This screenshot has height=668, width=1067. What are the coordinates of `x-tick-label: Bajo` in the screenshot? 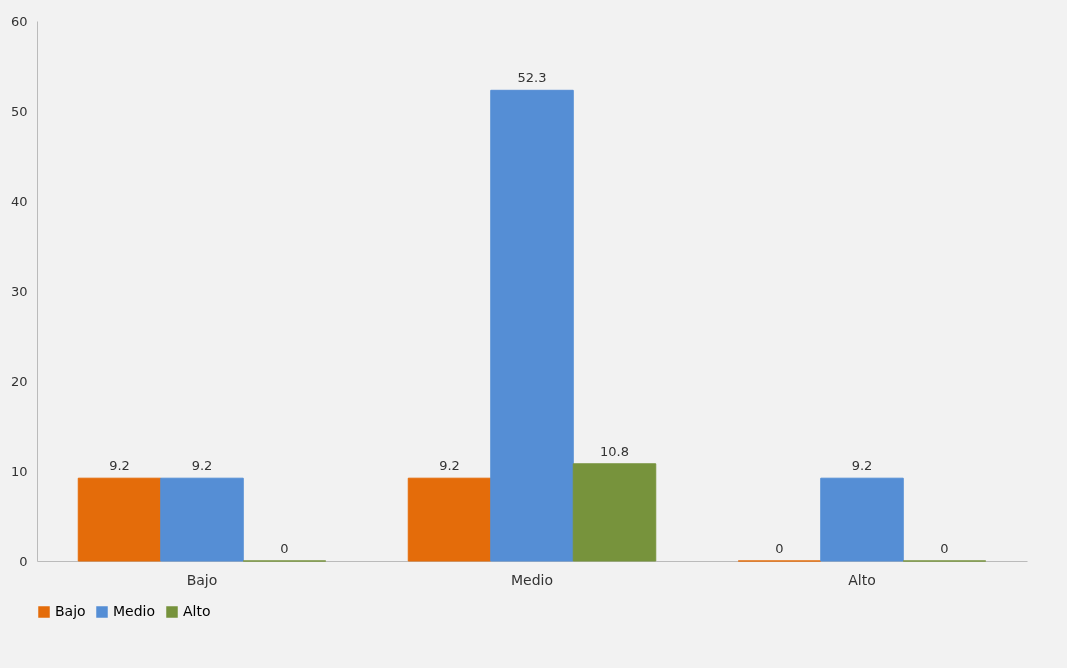 It's located at (202, 579).